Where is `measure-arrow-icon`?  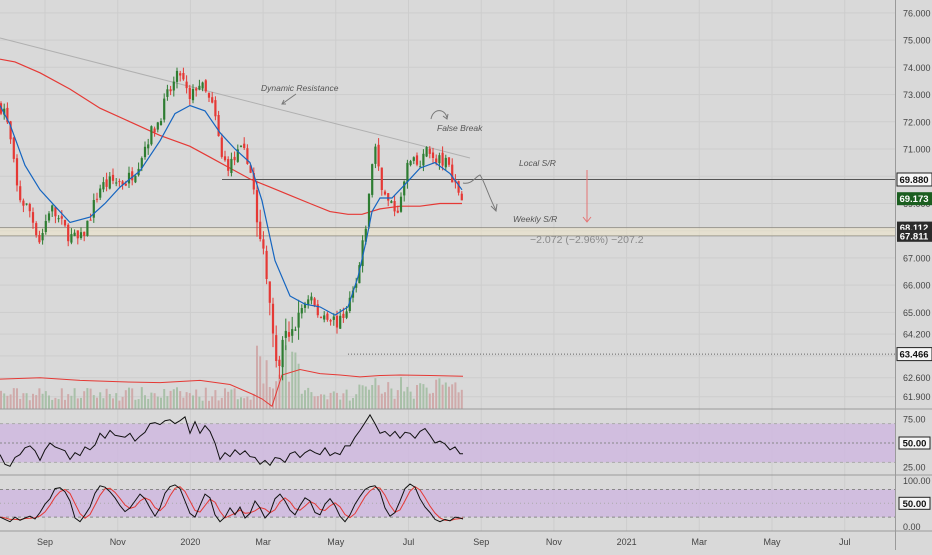
measure-arrow-icon is located at coordinates (587, 219).